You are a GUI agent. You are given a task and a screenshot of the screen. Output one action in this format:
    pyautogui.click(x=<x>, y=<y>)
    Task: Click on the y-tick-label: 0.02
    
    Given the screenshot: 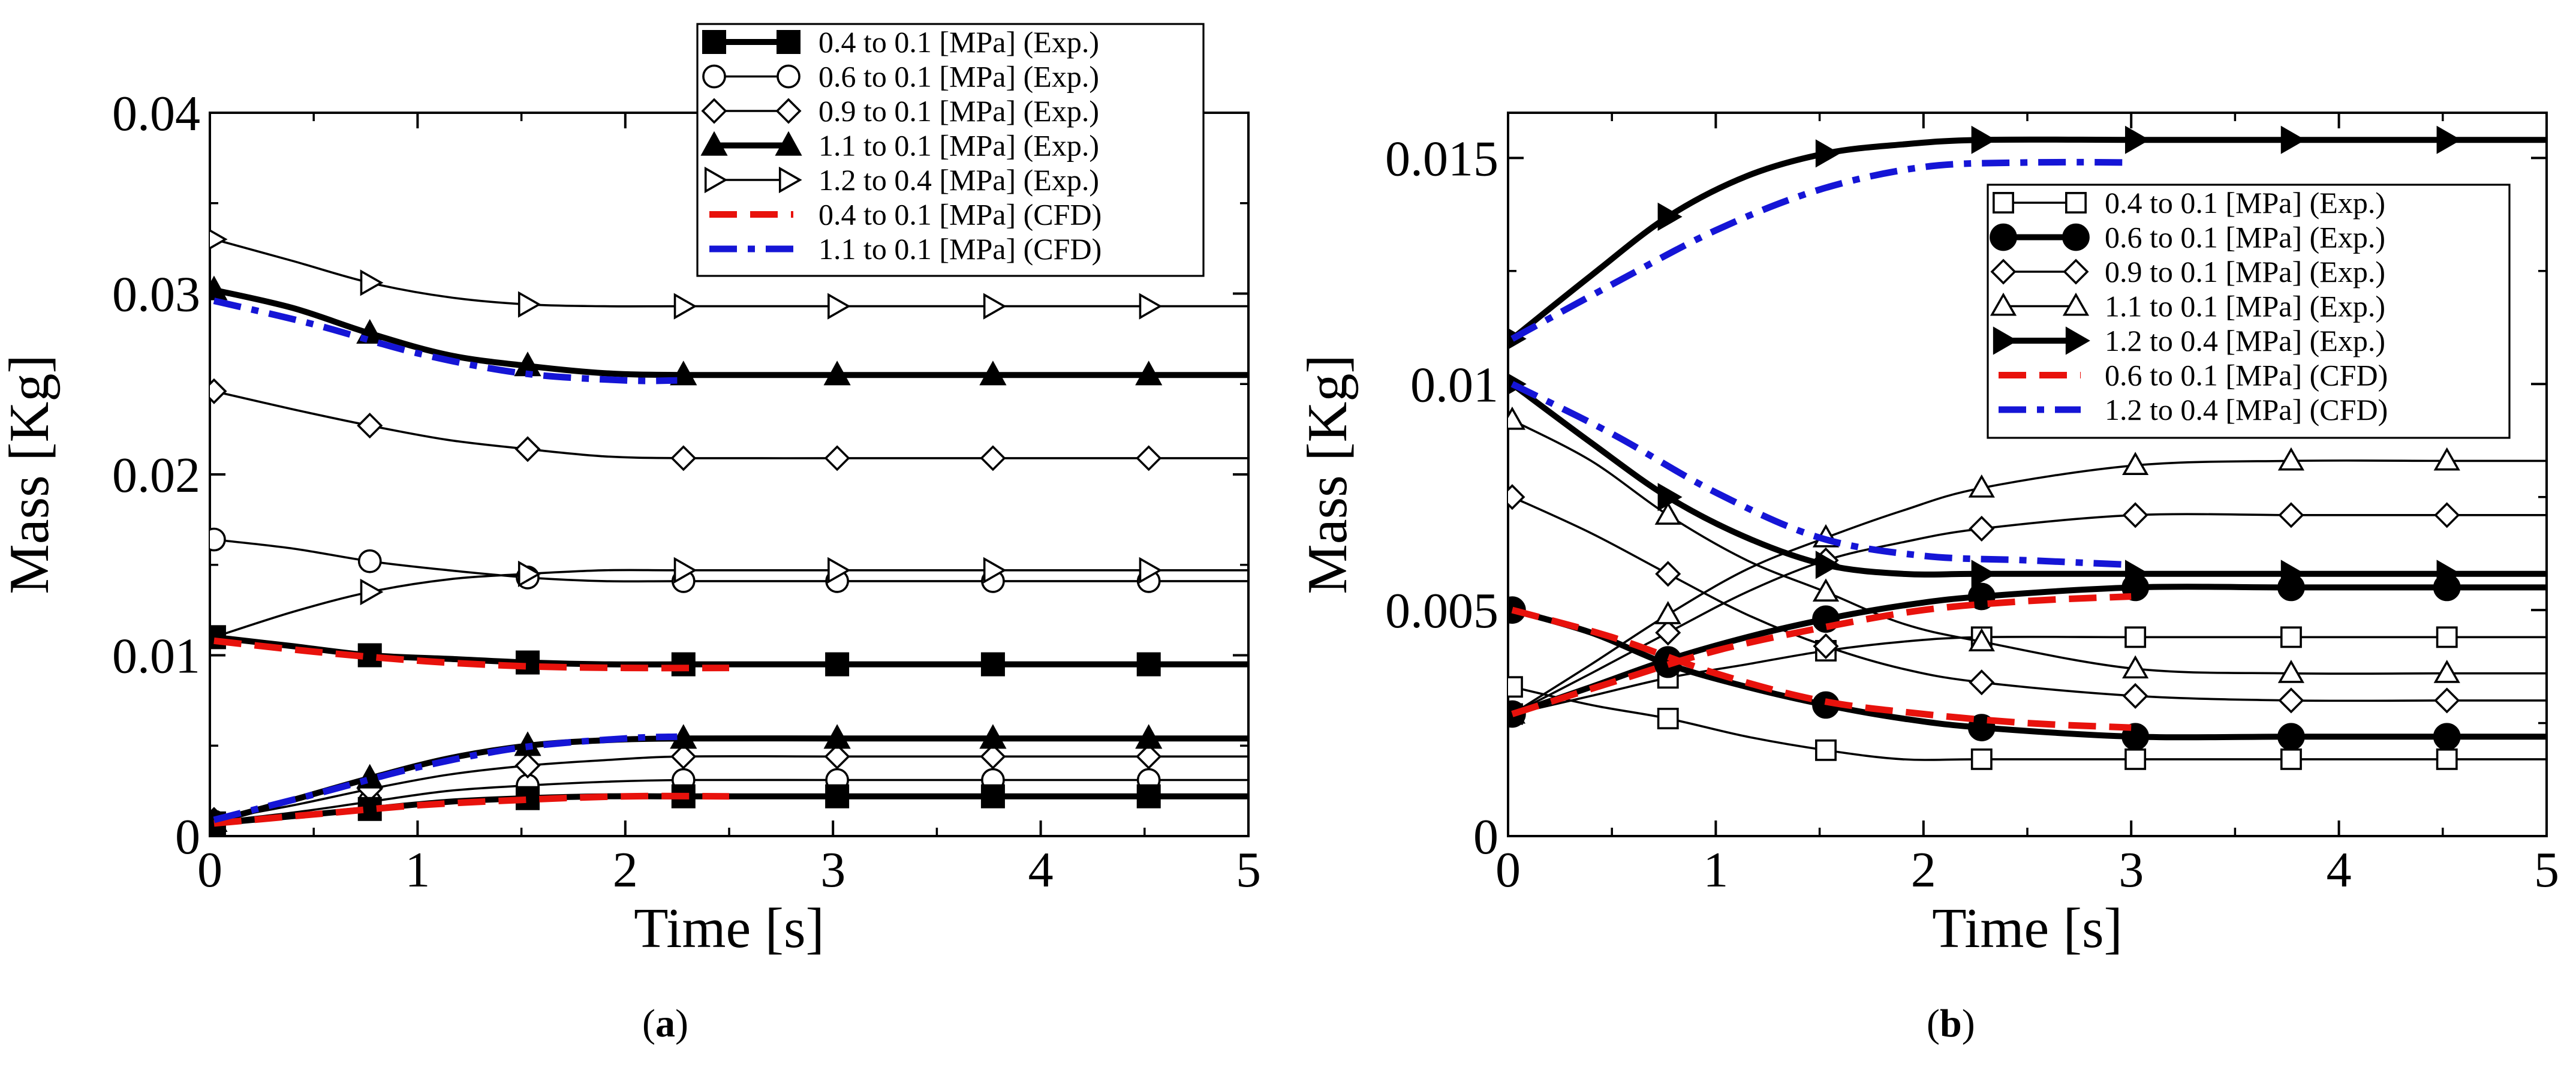 What is the action you would take?
    pyautogui.click(x=156, y=475)
    